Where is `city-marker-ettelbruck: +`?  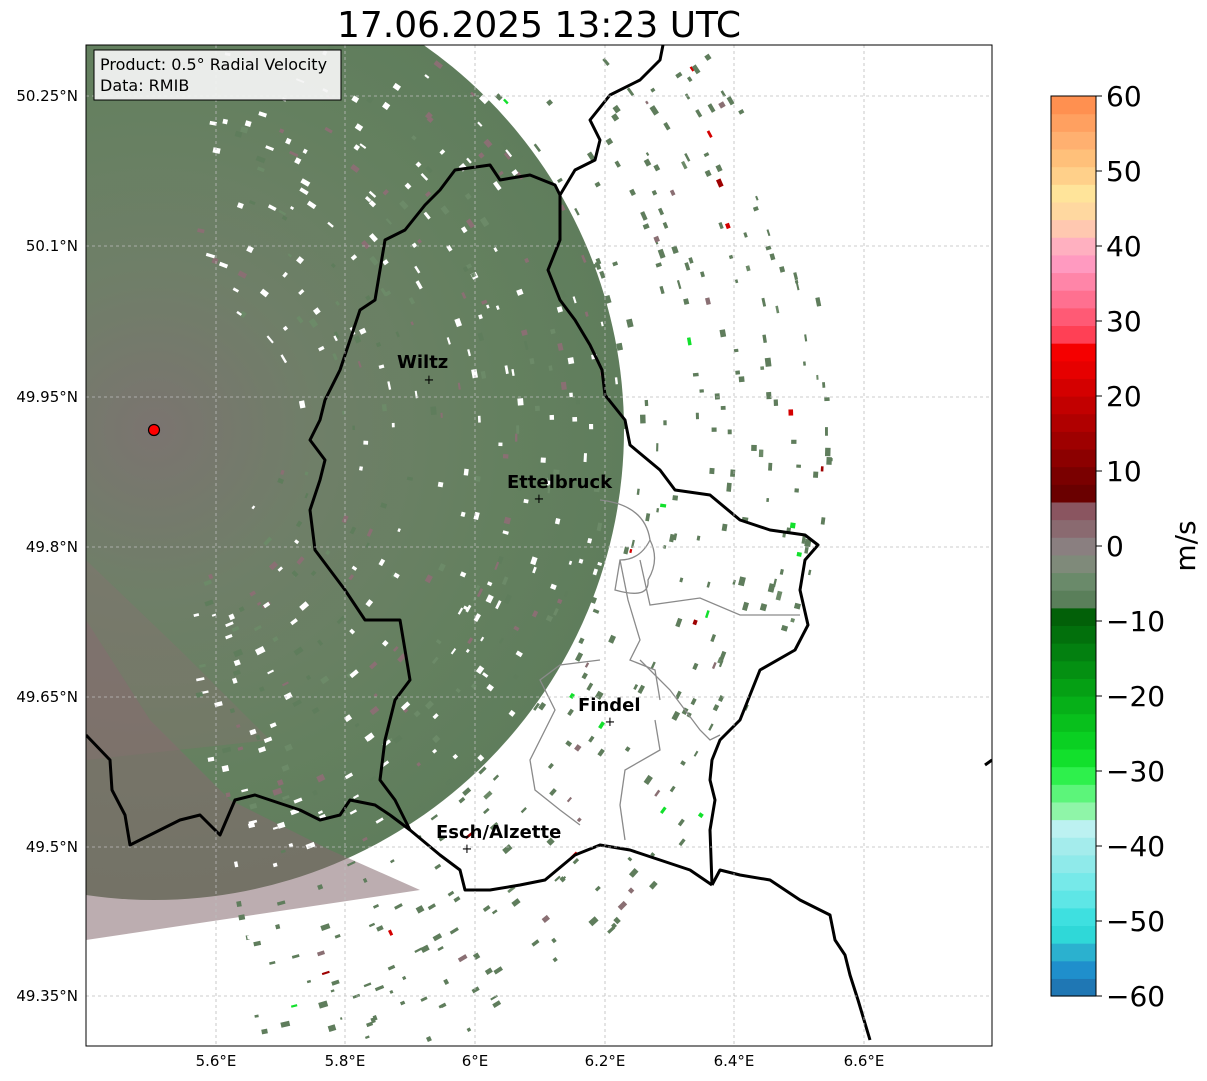
city-marker-ettelbruck: + is located at coordinates (539, 499).